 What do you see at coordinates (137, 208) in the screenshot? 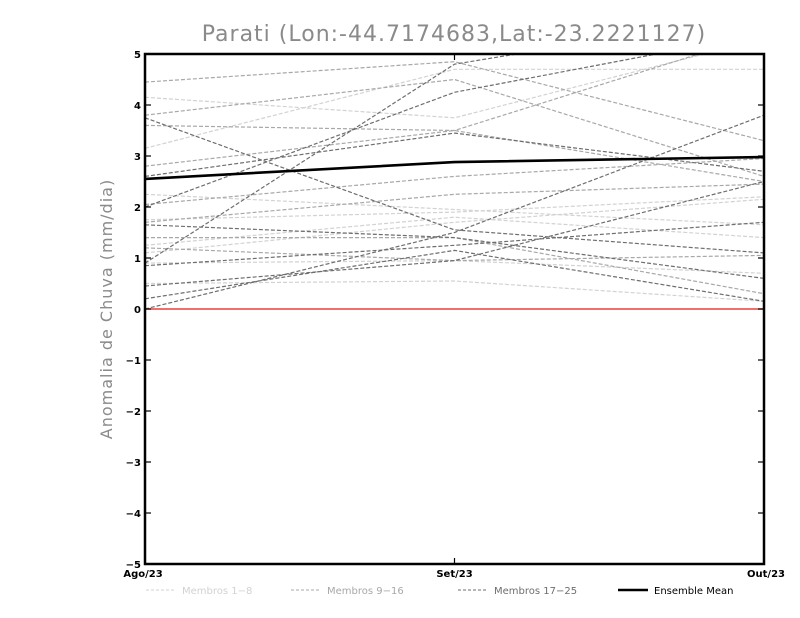
I see `y-tick-label: 2` at bounding box center [137, 208].